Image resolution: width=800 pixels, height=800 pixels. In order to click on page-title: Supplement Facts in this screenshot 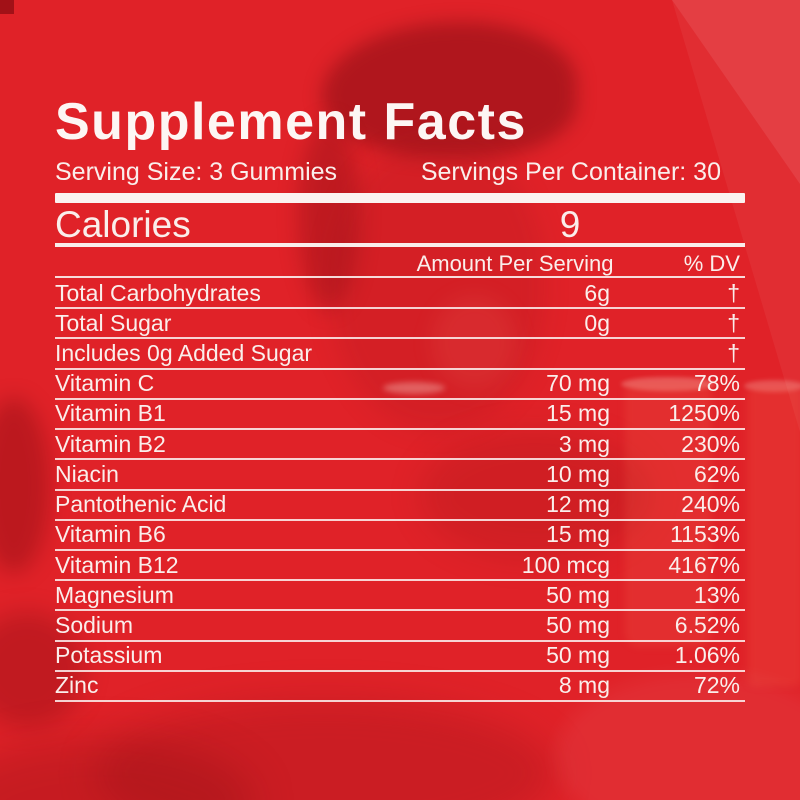, I will do `click(291, 122)`.